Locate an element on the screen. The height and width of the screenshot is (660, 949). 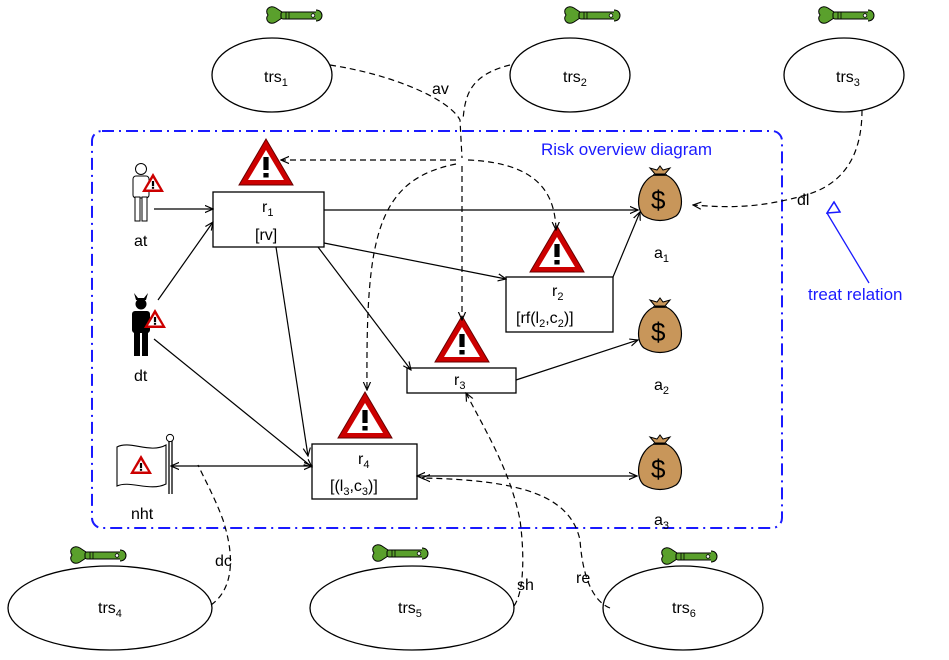
svg-text: dt is located at coordinates (141, 376).